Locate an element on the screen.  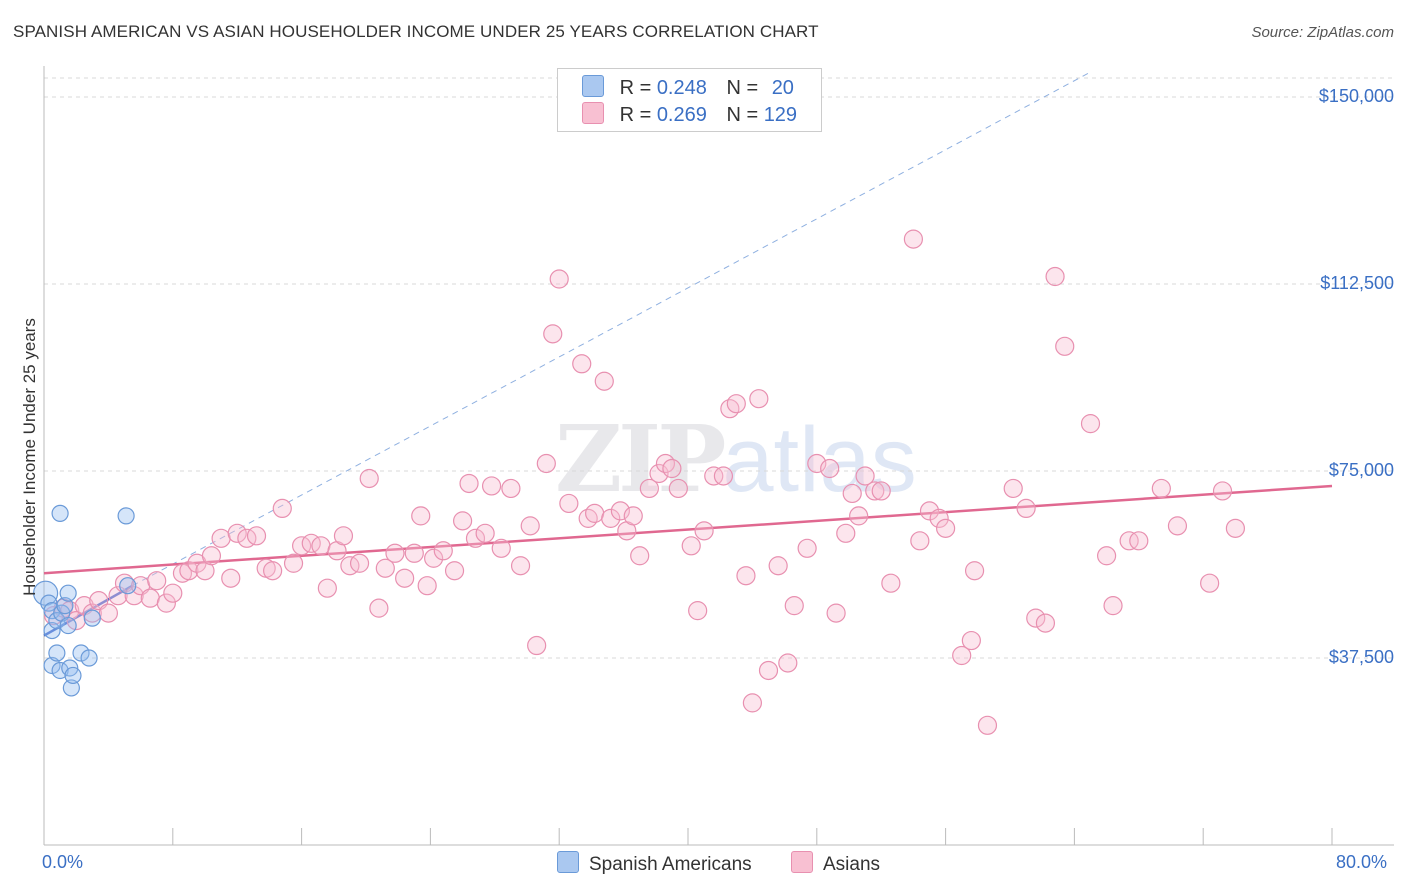
y-tick-label: $37,500 is located at coordinates (1361, 657).